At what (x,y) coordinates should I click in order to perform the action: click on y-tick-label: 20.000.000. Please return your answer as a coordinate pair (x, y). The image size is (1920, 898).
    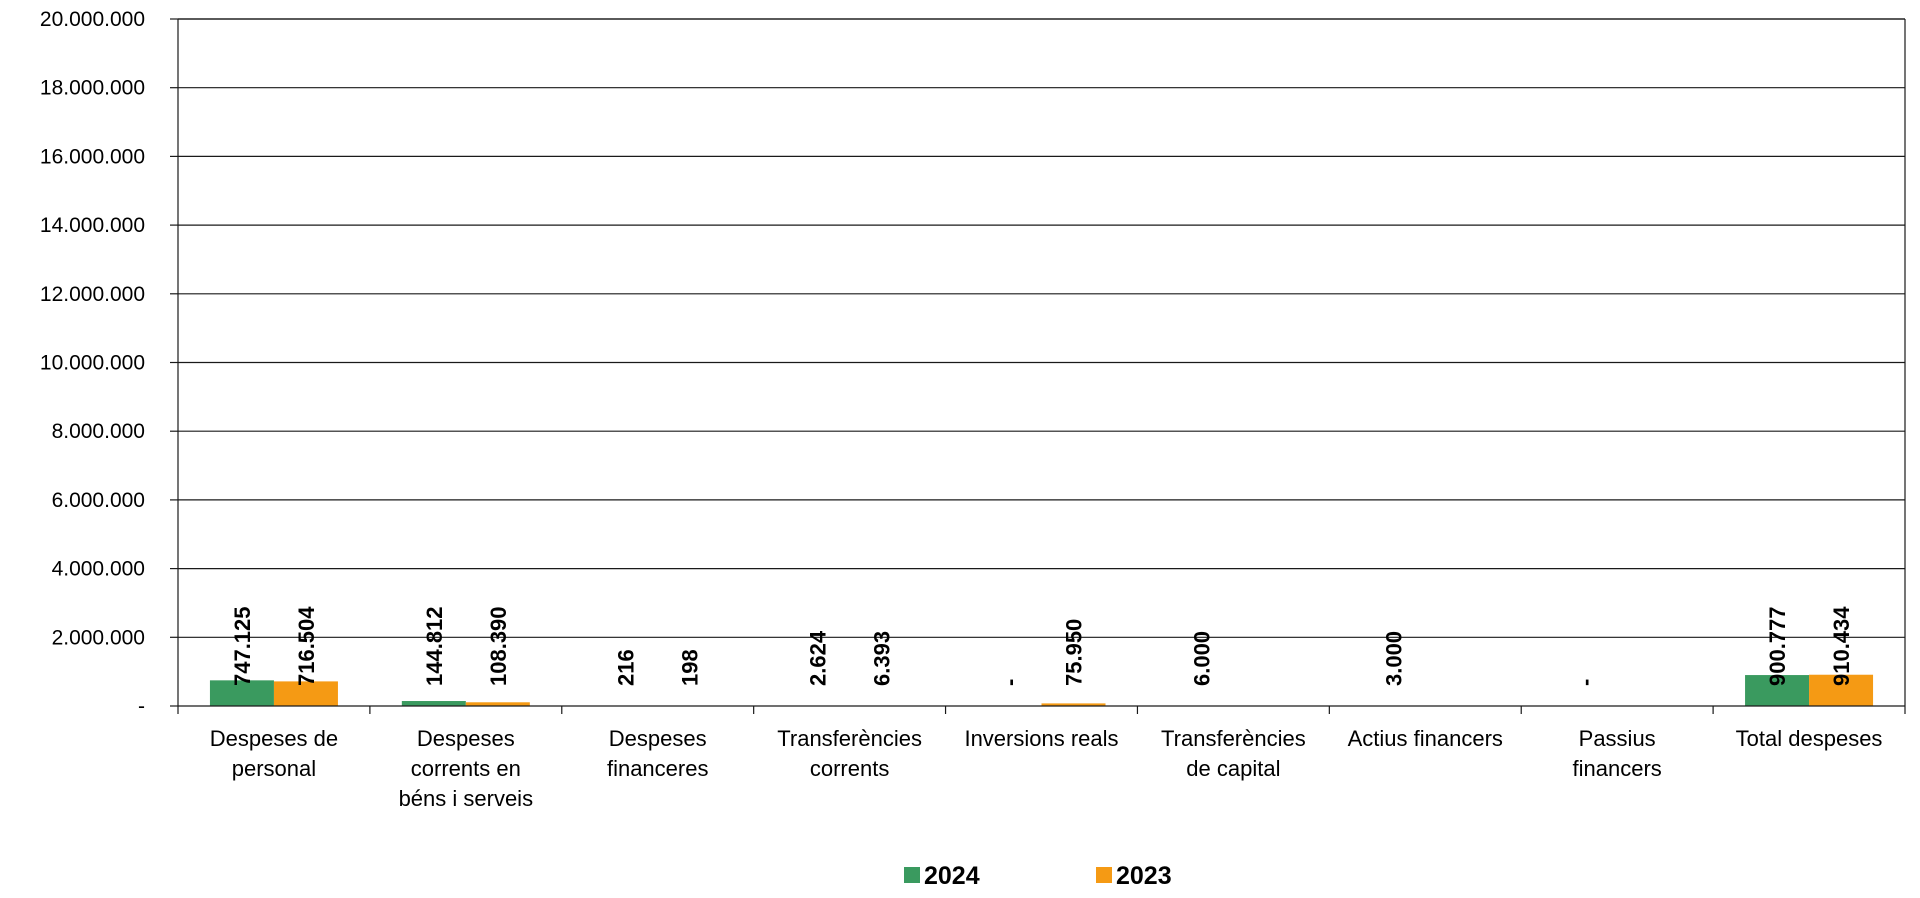
    Looking at the image, I should click on (92, 19).